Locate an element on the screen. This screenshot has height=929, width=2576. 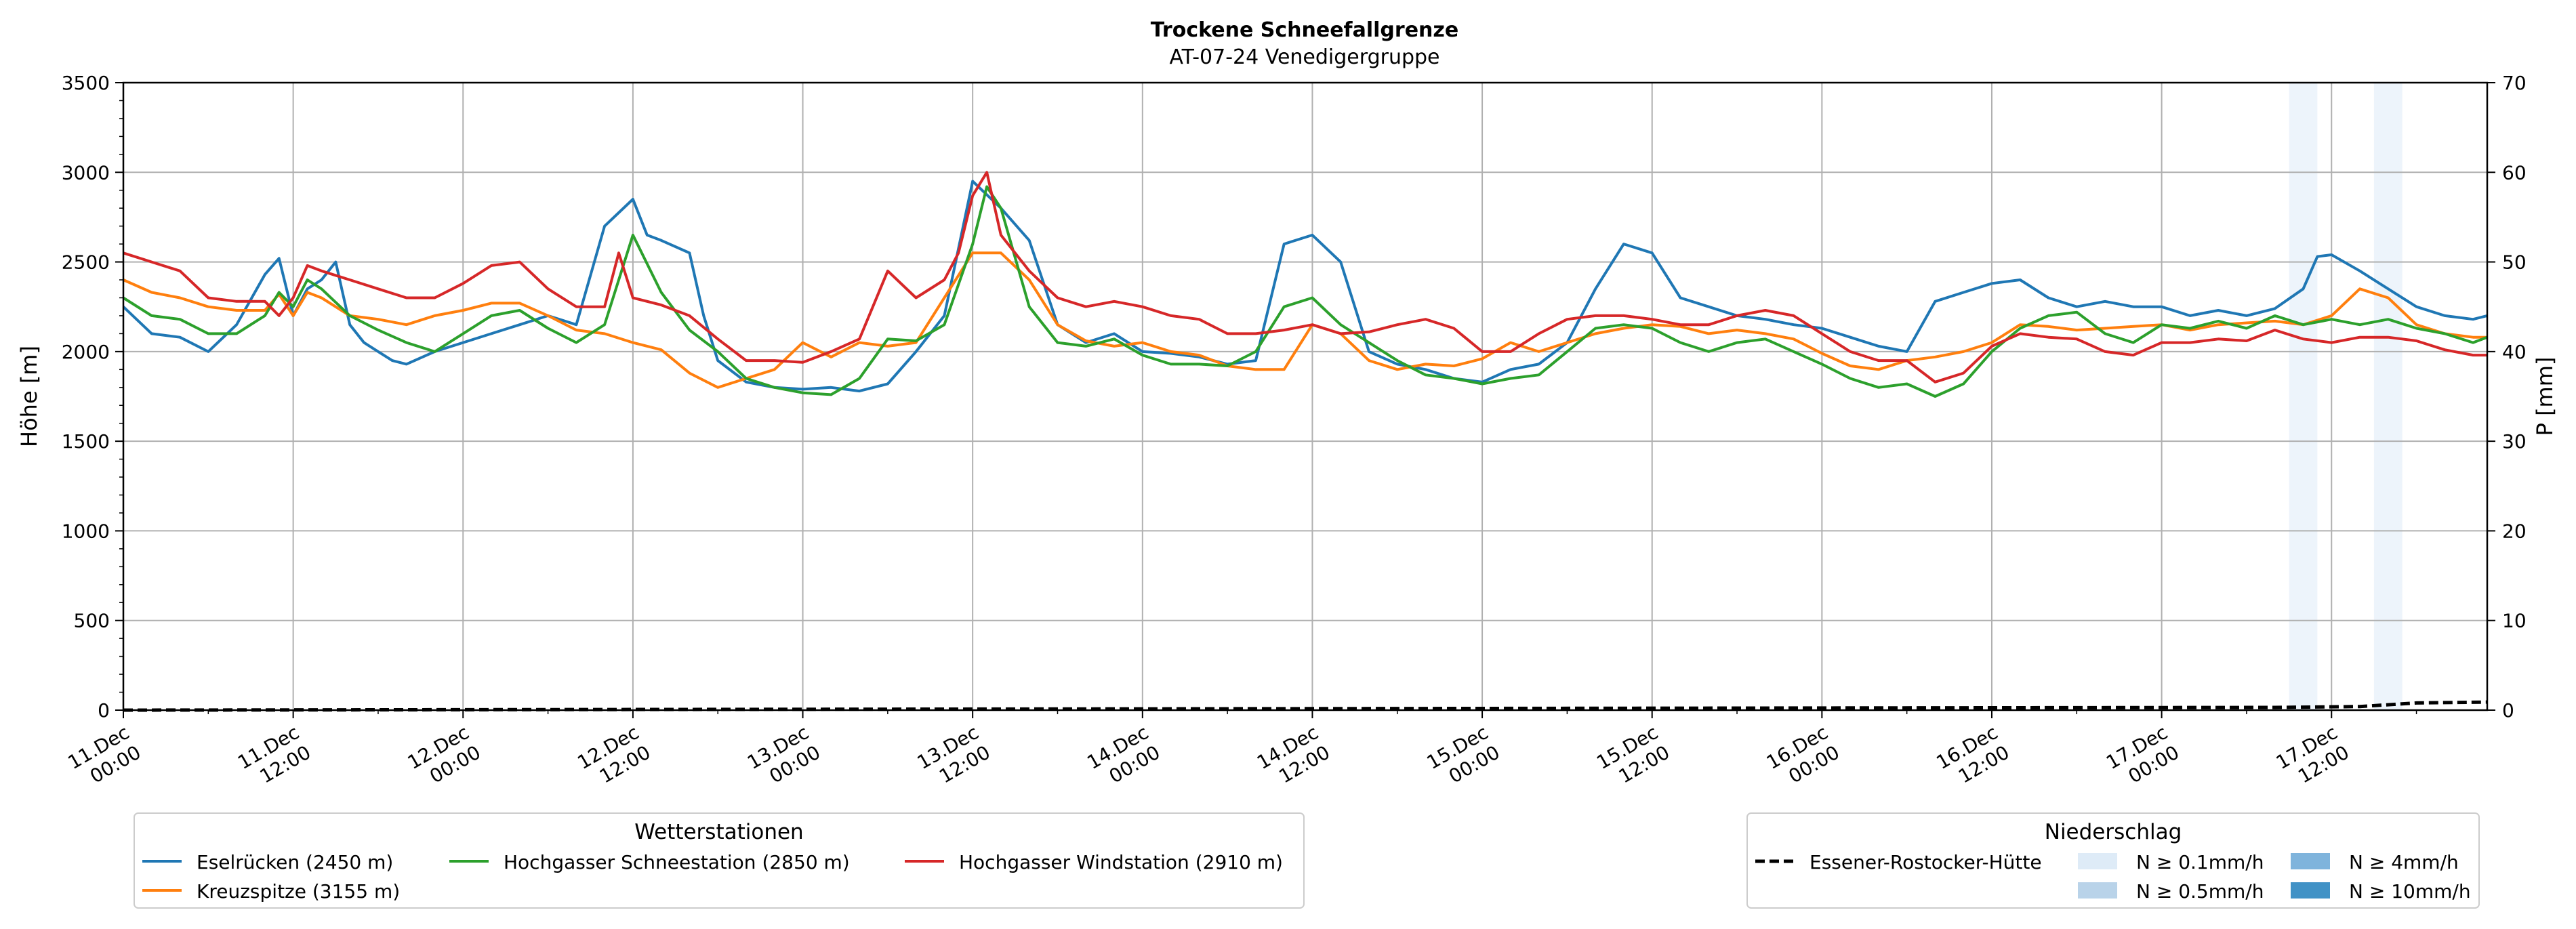
y-tick-label: 500 is located at coordinates (92, 621).